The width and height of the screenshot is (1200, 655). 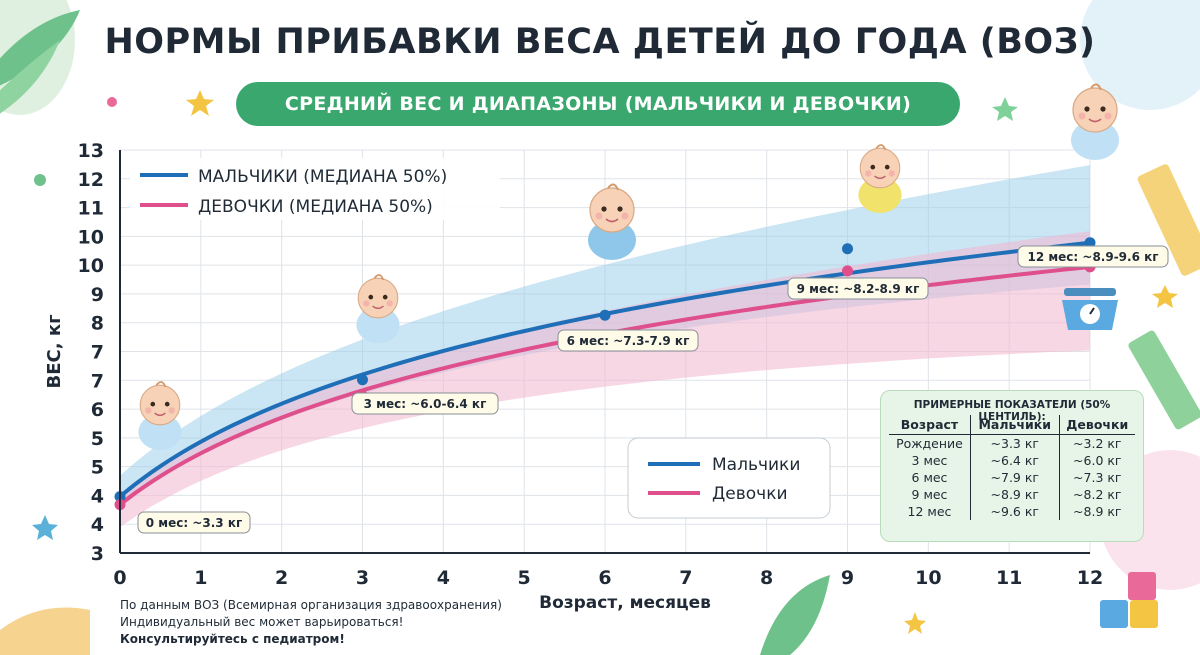 I want to click on x-tick-label: 9, so click(x=847, y=578).